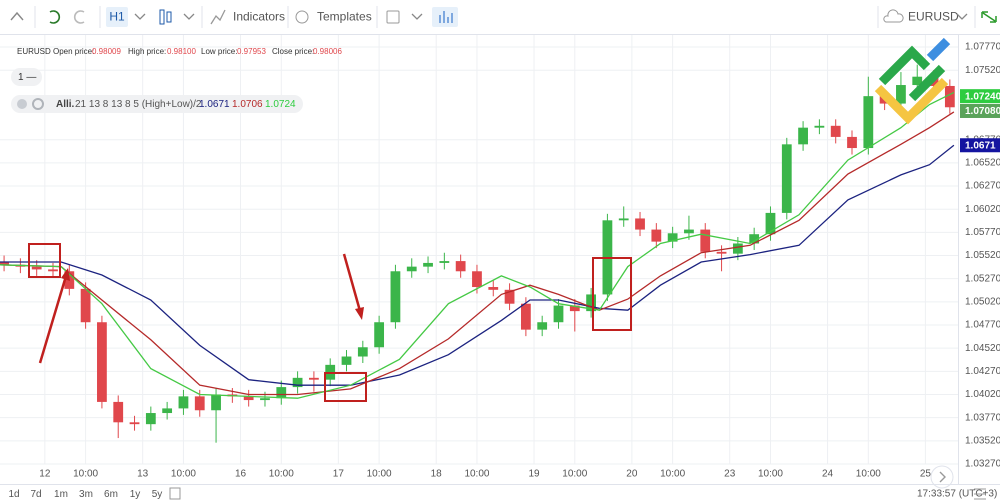 Image resolution: width=1000 pixels, height=502 pixels. What do you see at coordinates (86, 494) in the screenshot?
I see `range-button: 3m` at bounding box center [86, 494].